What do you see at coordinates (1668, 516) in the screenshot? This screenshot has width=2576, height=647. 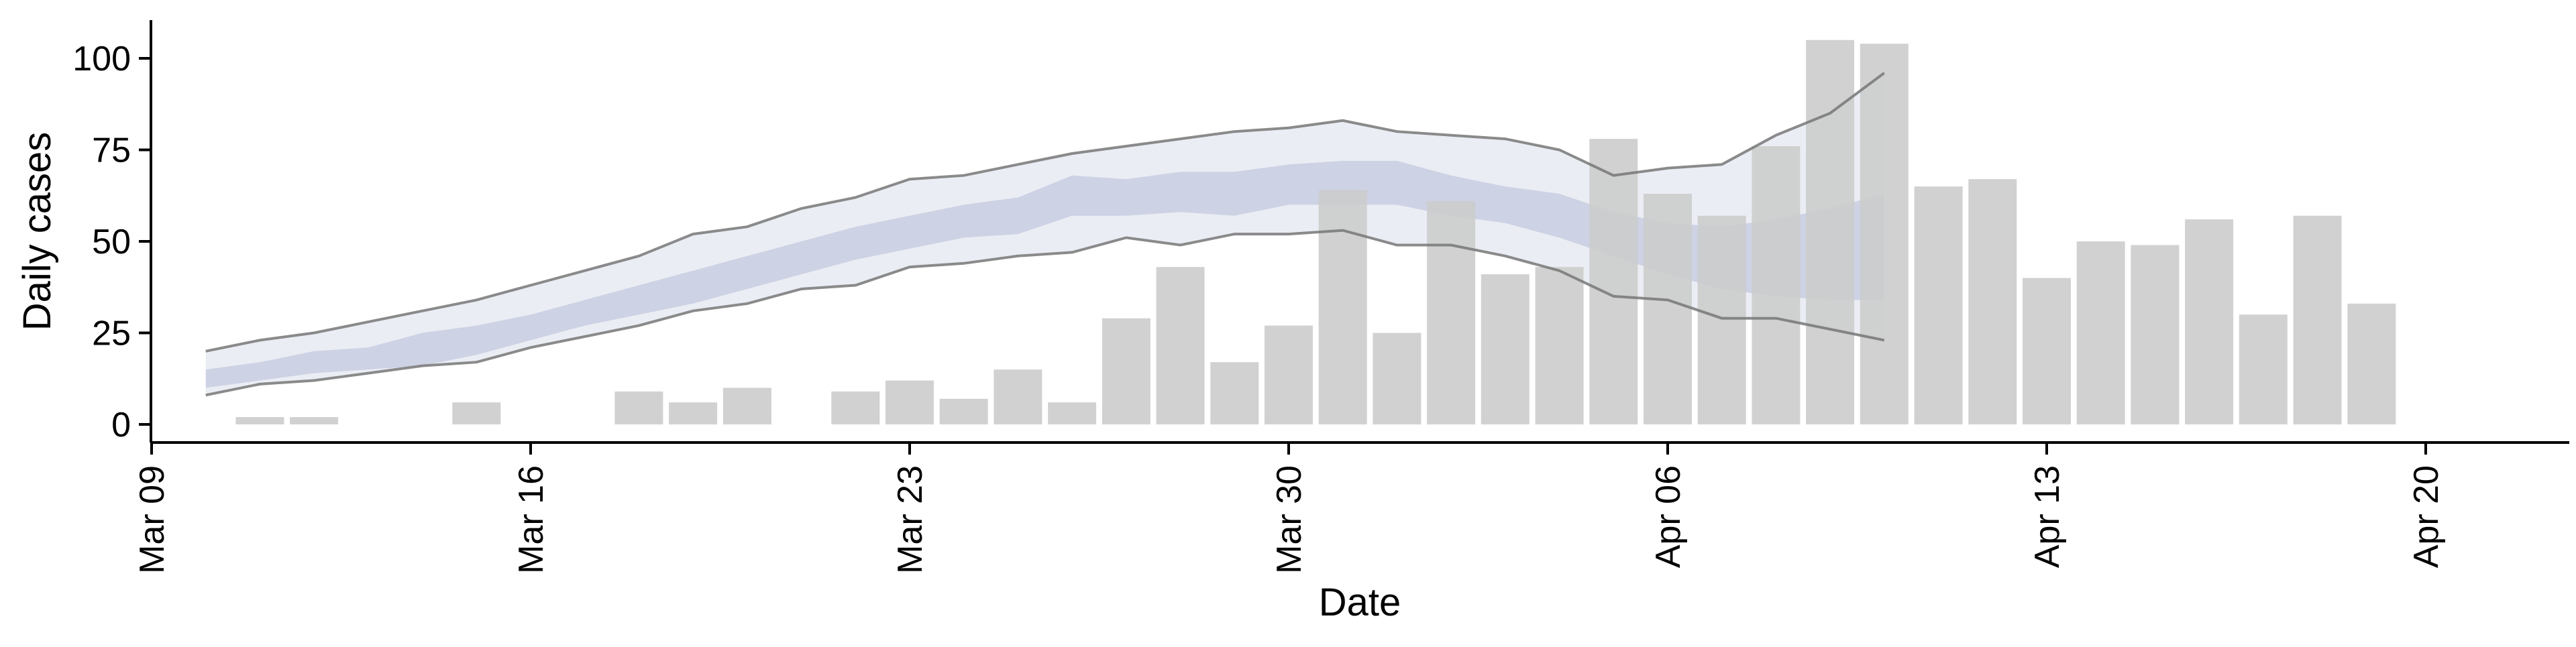 I see `x-tick-label: Apr 06` at bounding box center [1668, 516].